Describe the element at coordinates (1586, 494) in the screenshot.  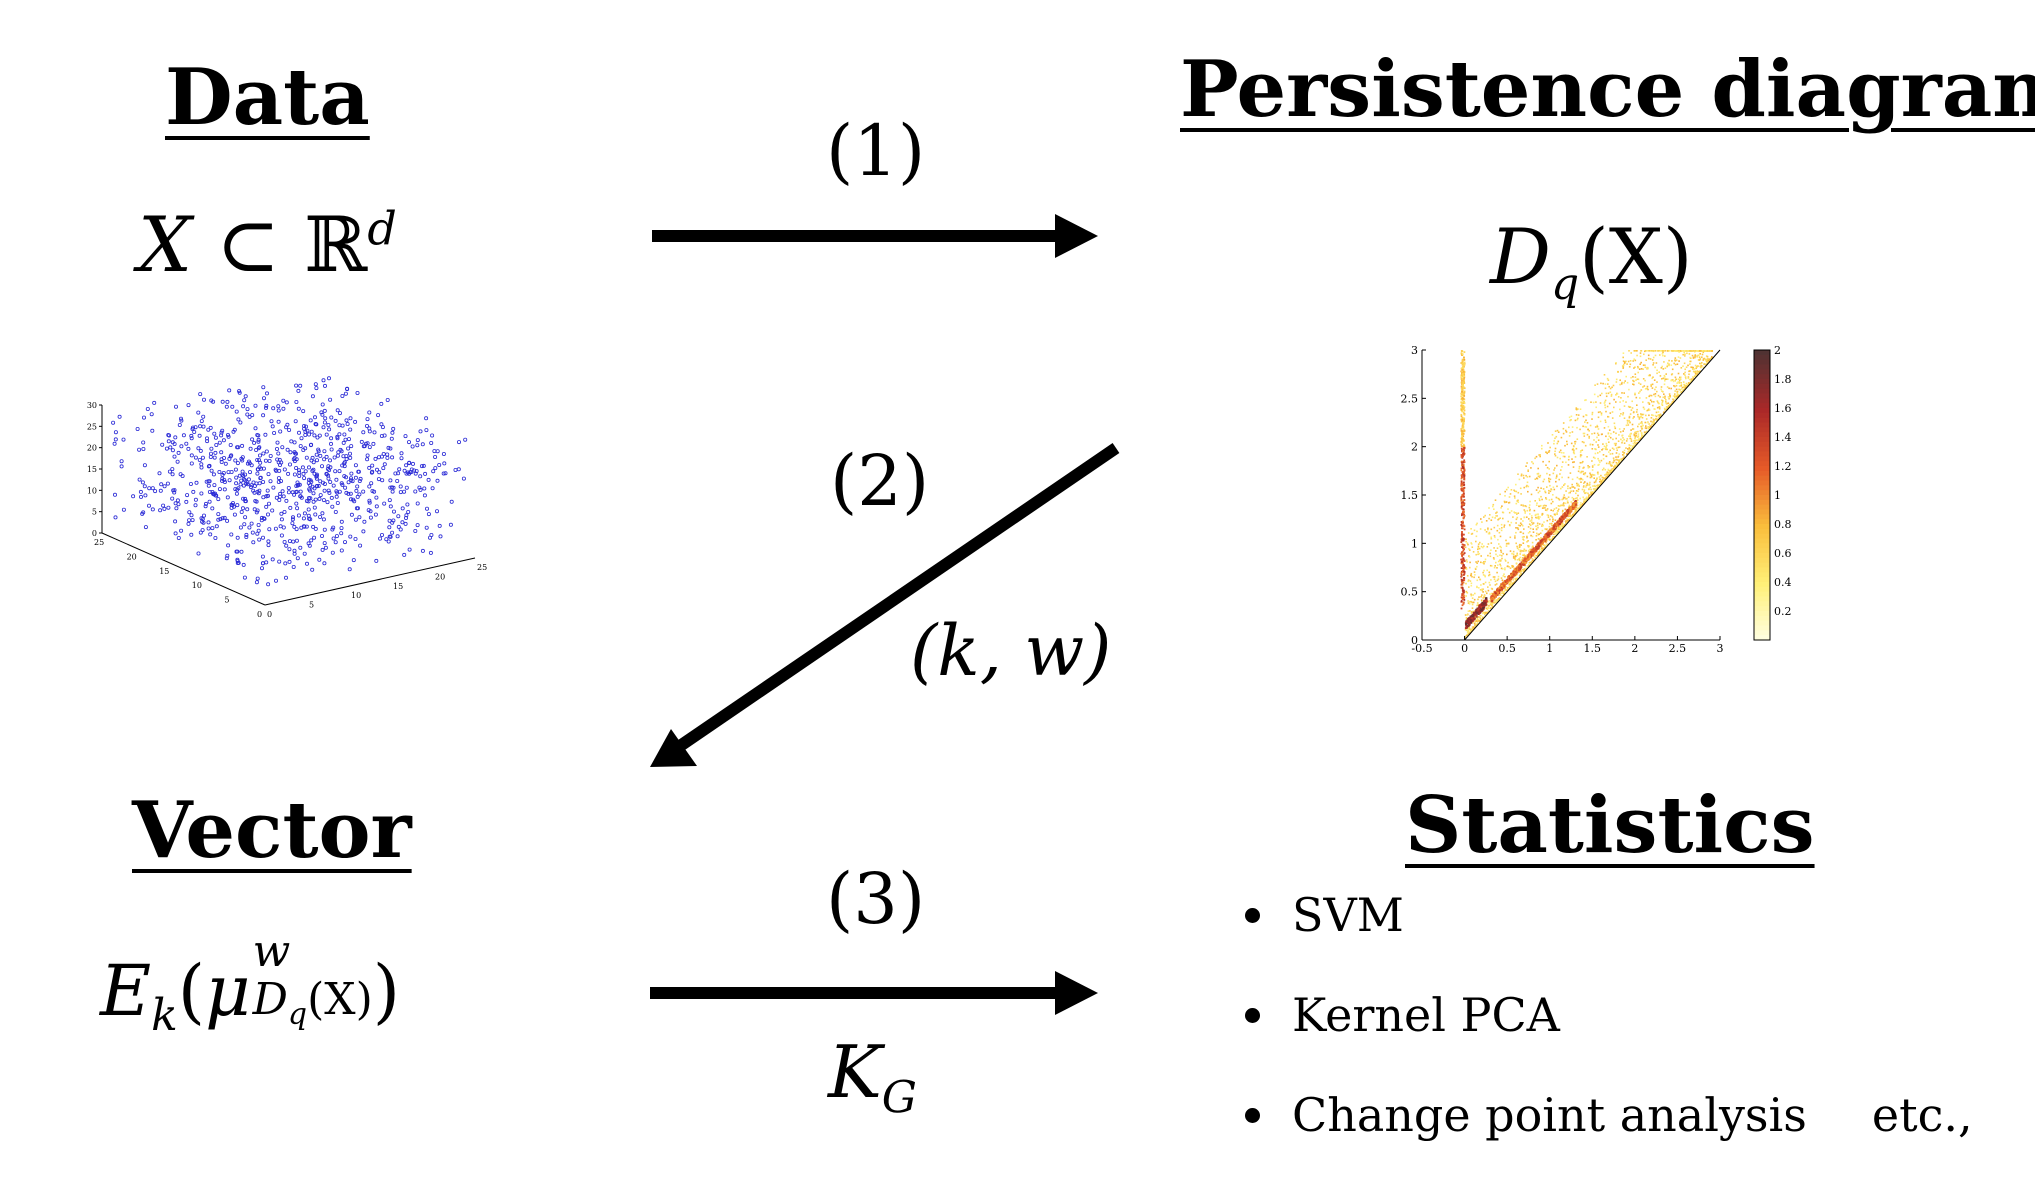
I see `pd-points` at that location.